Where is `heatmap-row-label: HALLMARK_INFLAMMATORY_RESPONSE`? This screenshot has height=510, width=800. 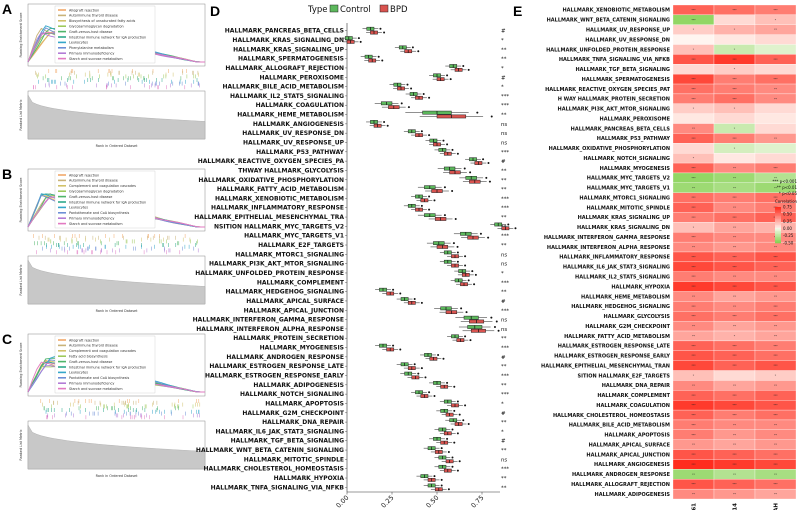
heatmap-row-label: HALLMARK_INFLAMMATORY_RESPONSE is located at coordinates (614, 258).